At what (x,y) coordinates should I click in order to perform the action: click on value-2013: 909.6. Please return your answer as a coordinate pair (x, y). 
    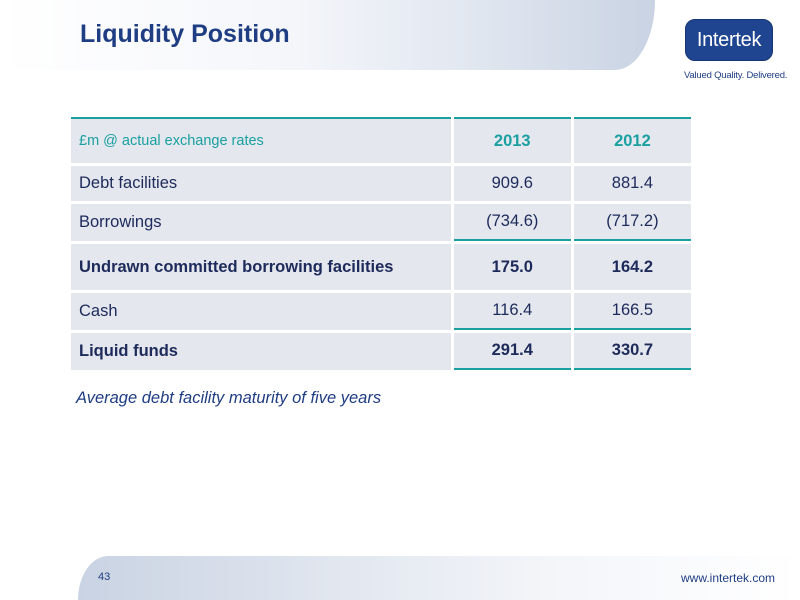
    Looking at the image, I should click on (512, 183).